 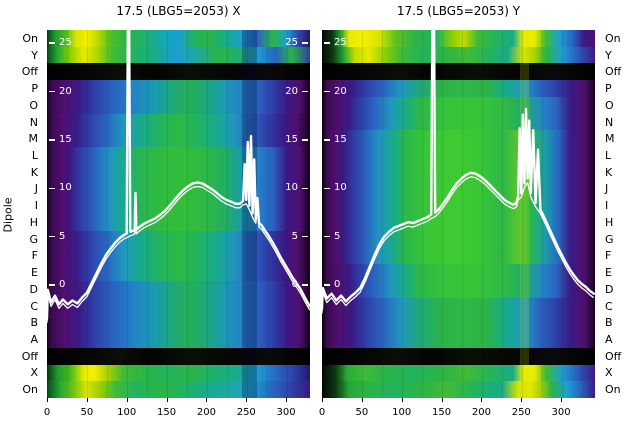 What do you see at coordinates (178, 11) in the screenshot?
I see `plot-x-title: 17.5 (LBG5=2053) X` at bounding box center [178, 11].